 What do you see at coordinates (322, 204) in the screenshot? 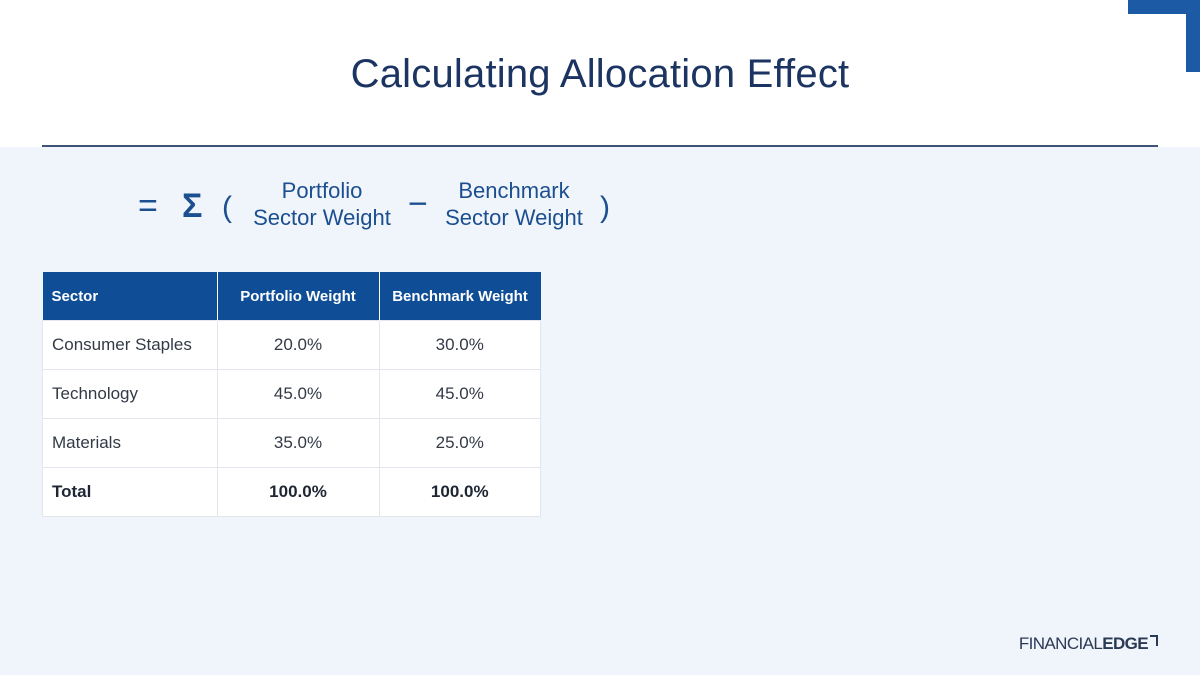
I see `formula-term-portfolio: Portfolio Sector Weight` at bounding box center [322, 204].